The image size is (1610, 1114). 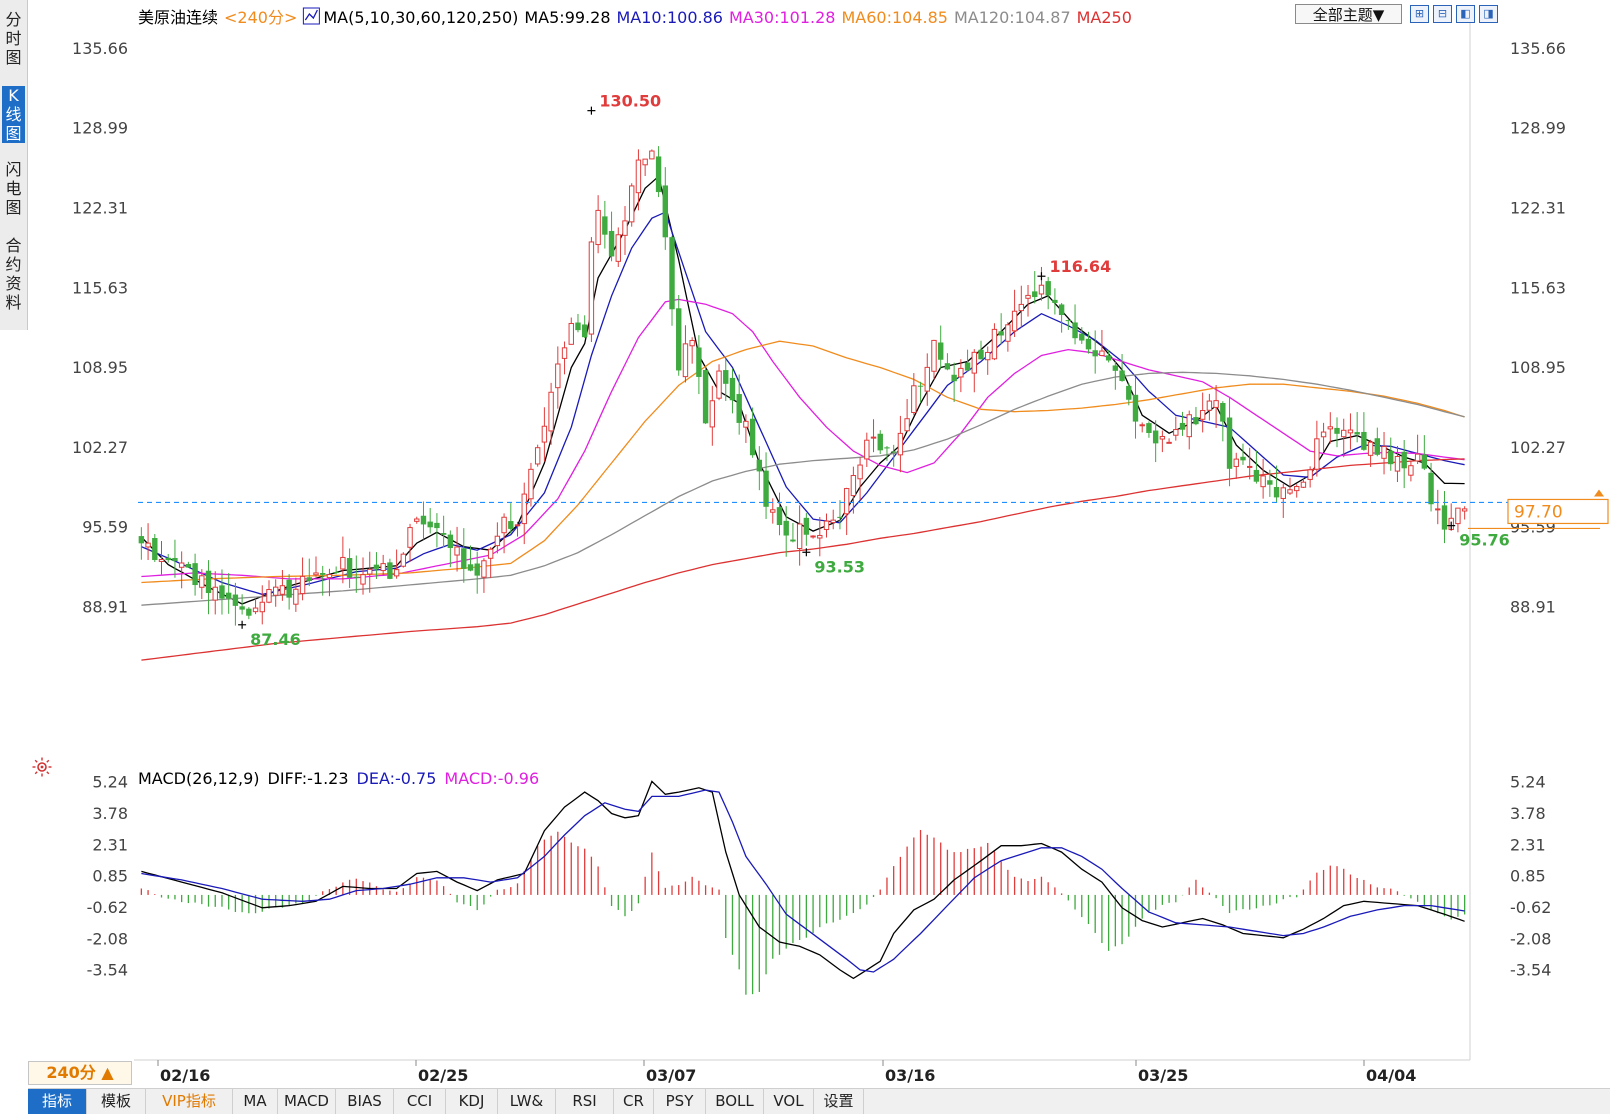 What do you see at coordinates (100, 287) in the screenshot?
I see `price-tick-left: 115.63` at bounding box center [100, 287].